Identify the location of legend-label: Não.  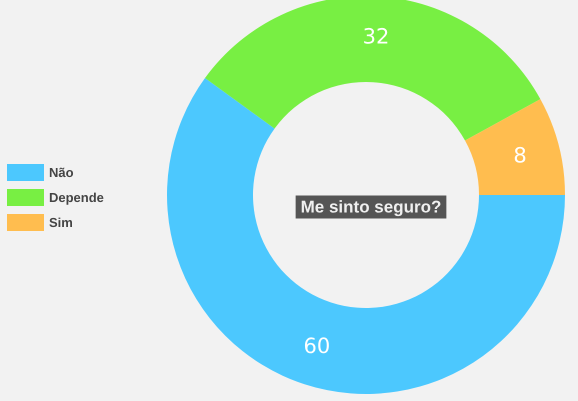
(61, 172).